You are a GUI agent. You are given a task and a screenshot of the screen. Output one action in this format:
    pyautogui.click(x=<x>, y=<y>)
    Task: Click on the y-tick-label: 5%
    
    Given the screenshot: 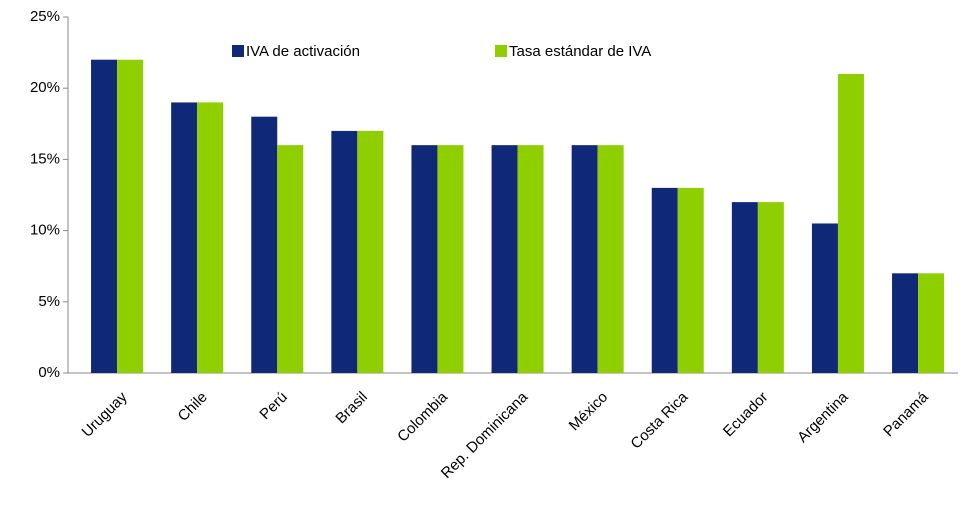 What is the action you would take?
    pyautogui.click(x=49, y=301)
    